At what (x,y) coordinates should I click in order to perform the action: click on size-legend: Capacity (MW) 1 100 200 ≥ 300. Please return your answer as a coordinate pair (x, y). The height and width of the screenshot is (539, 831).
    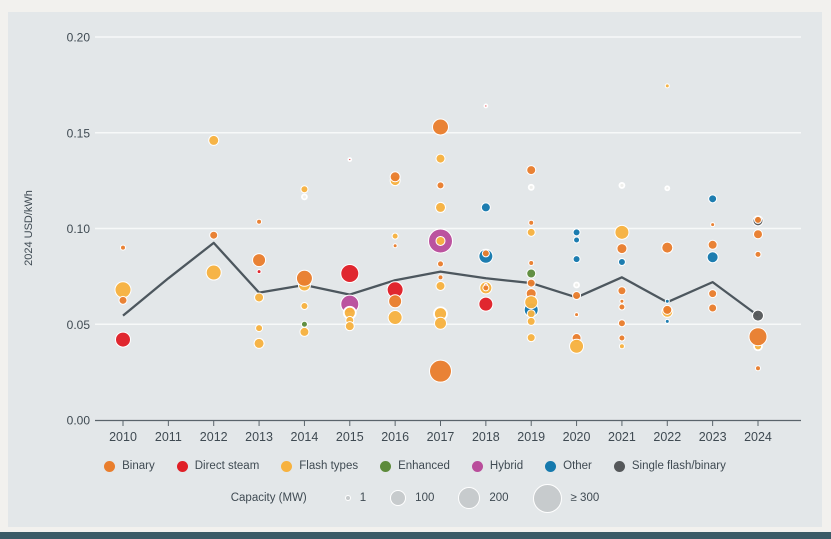
    Looking at the image, I should click on (415, 498).